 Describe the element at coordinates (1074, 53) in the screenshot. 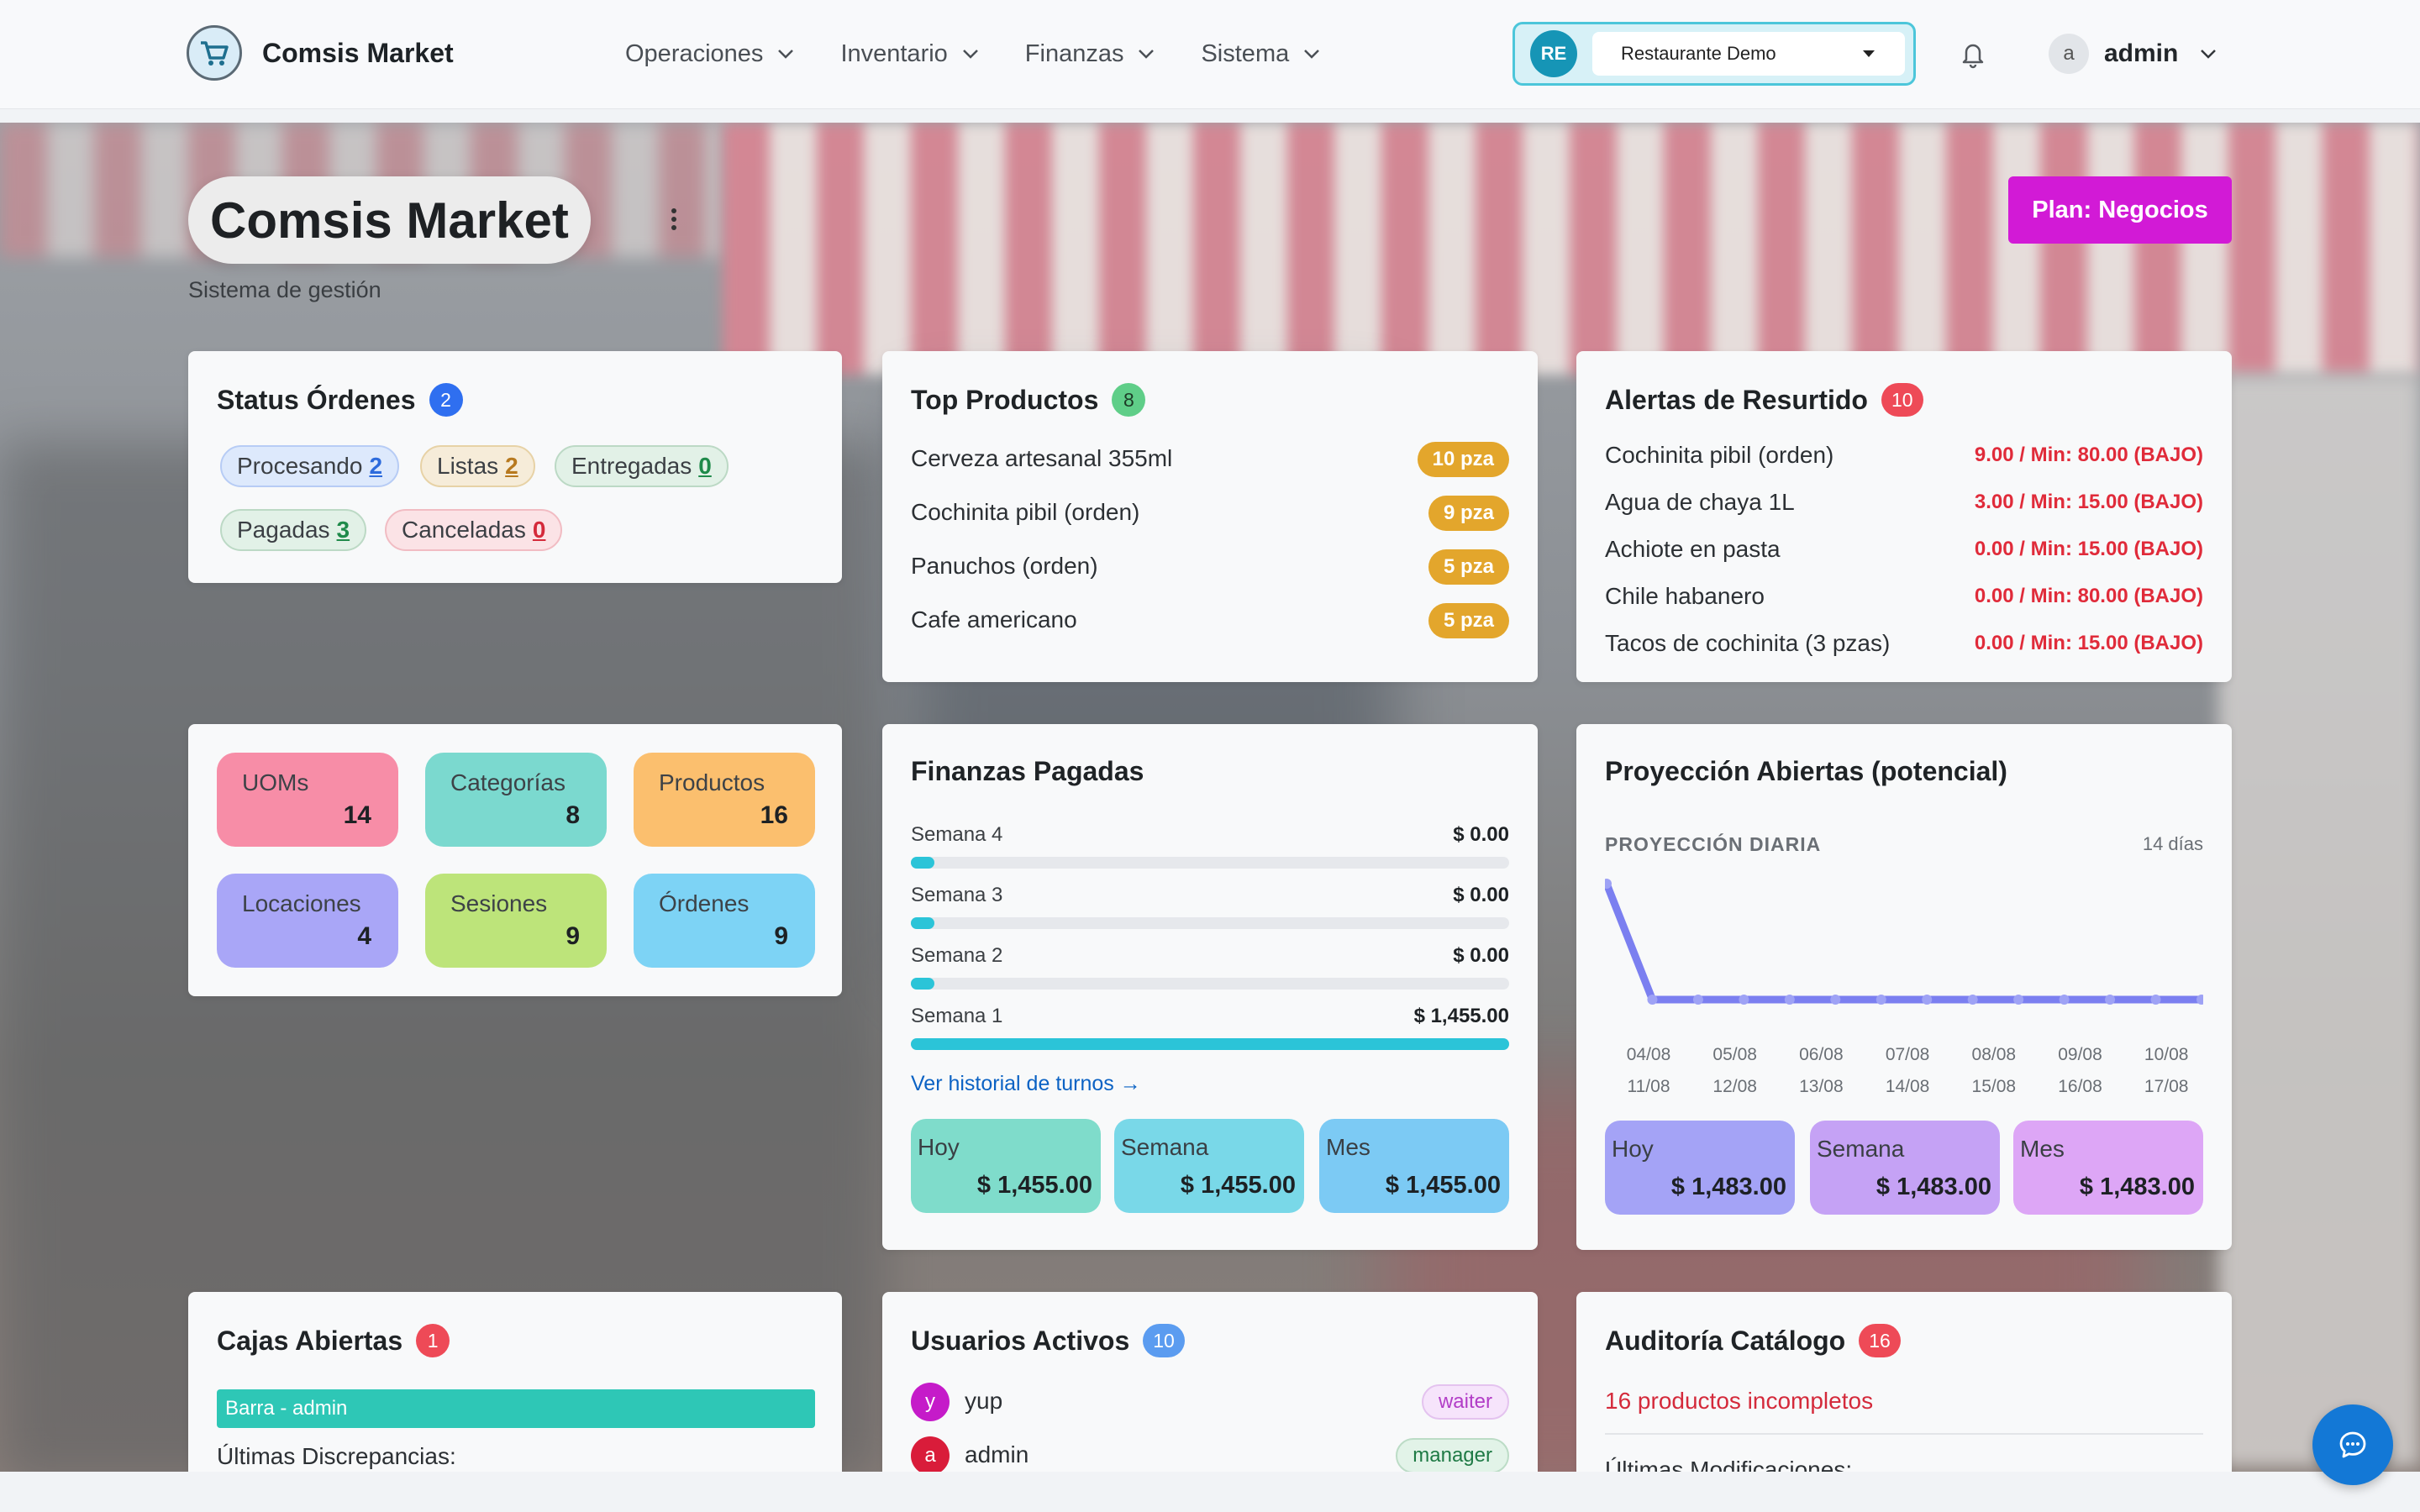

I see `nav-label: Finanzas` at that location.